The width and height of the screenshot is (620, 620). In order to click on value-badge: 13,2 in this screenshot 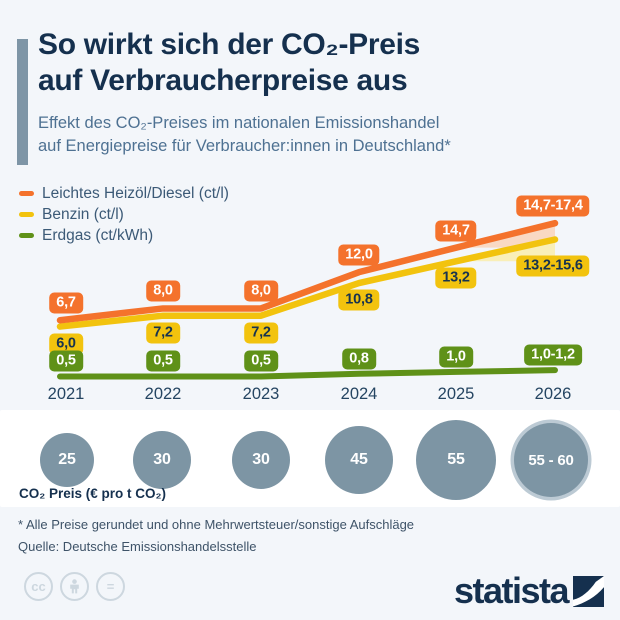, I will do `click(456, 278)`.